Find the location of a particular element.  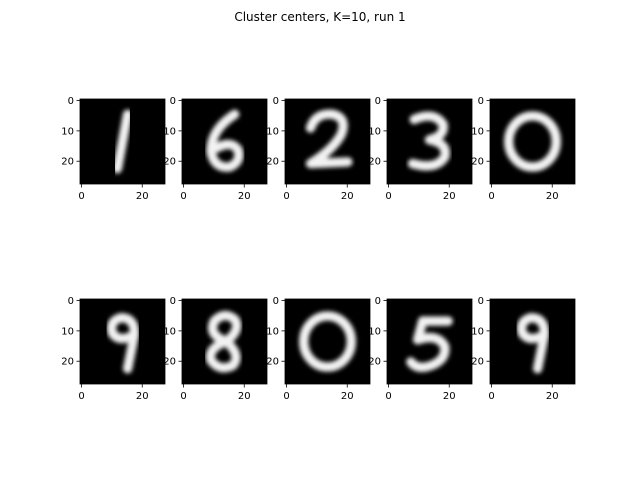

cluster-panel-9: 0 20 0 10 20 is located at coordinates (420, 349).